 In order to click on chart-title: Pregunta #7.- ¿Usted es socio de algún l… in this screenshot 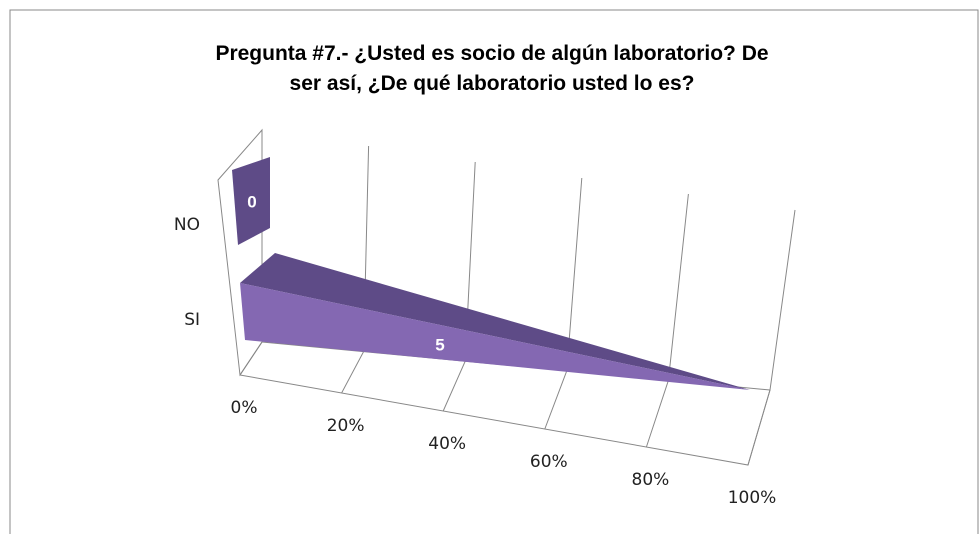, I will do `click(491, 68)`.